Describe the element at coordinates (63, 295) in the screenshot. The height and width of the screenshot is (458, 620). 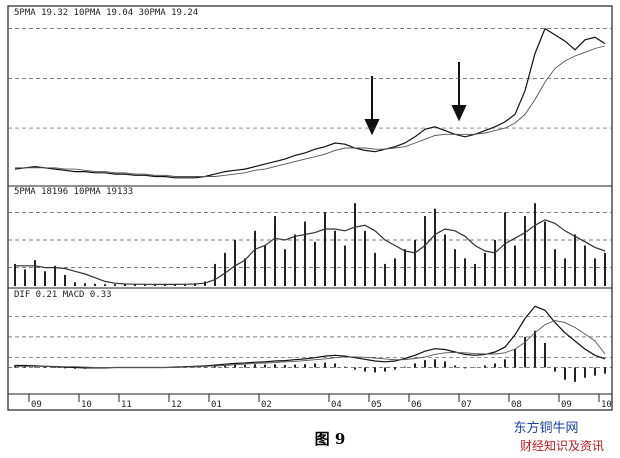
I see `panel-legend: DIF 0.21 MACD 0.33` at that location.